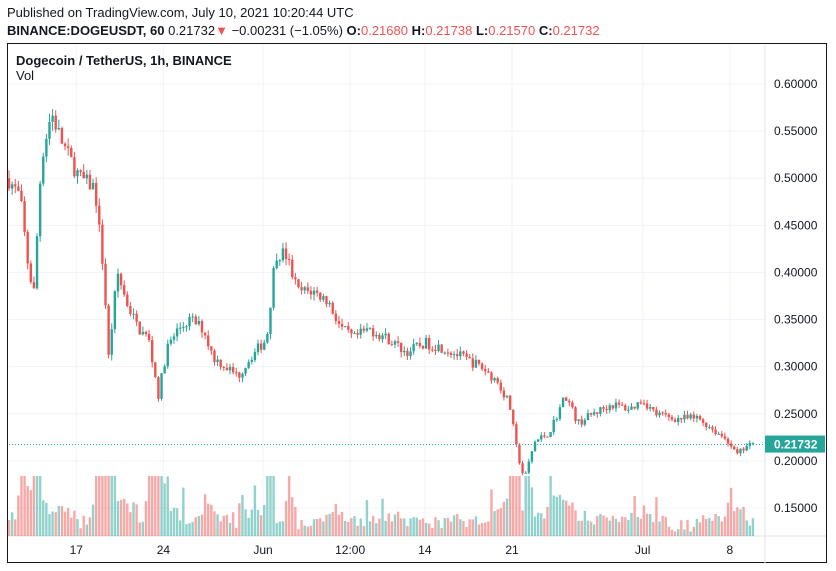 This screenshot has height=571, width=836. What do you see at coordinates (796, 178) in the screenshot?
I see `y-tick-label: 0.50000` at bounding box center [796, 178].